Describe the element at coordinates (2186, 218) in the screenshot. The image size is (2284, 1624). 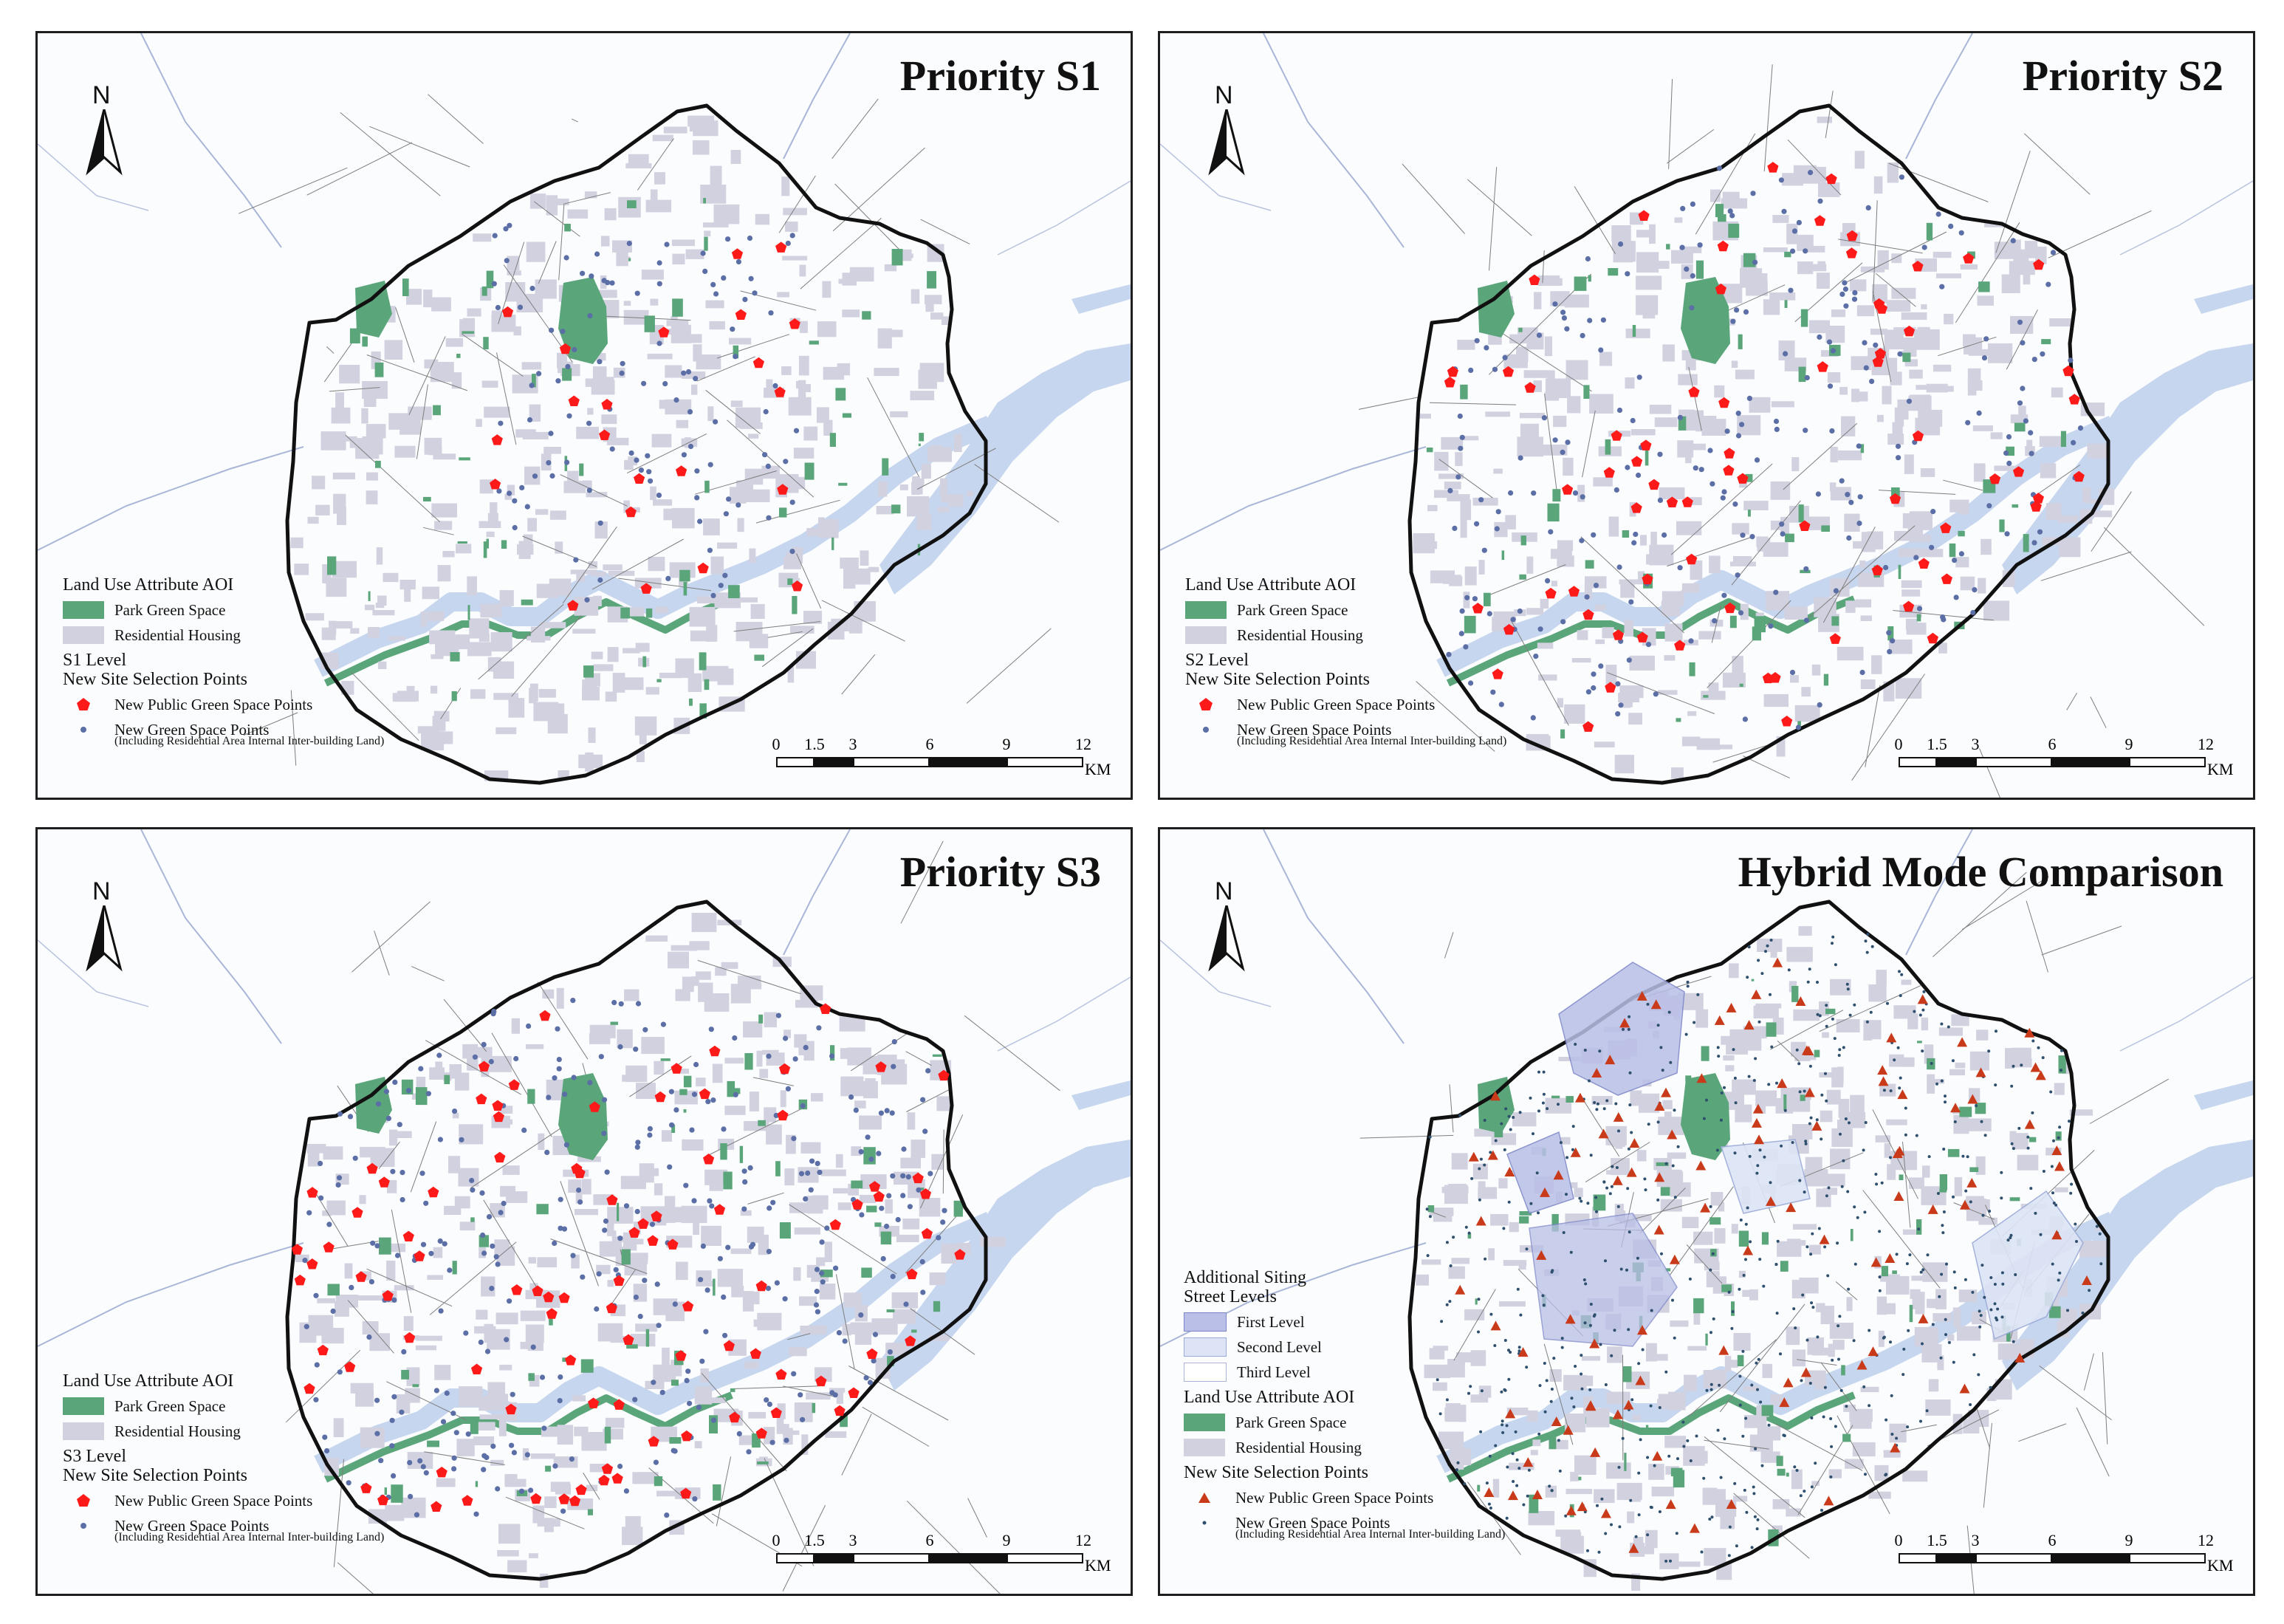
I see `river-line` at that location.